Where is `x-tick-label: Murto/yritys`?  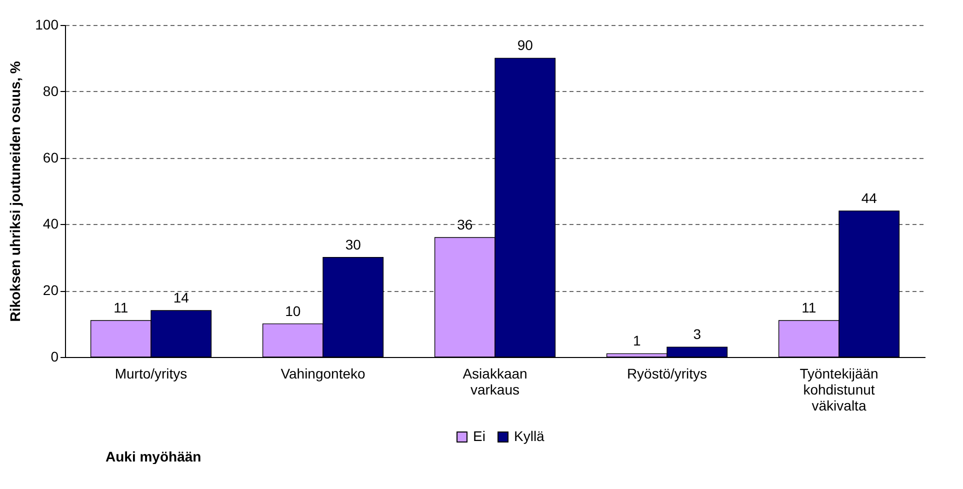 x-tick-label: Murto/yritys is located at coordinates (151, 374).